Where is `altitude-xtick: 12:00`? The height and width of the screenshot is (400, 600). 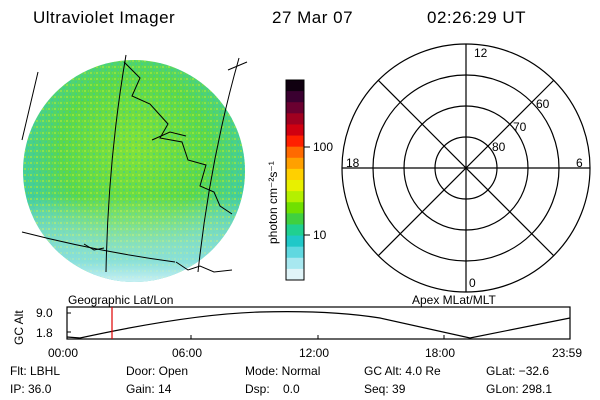 altitude-xtick: 12:00 is located at coordinates (314, 353).